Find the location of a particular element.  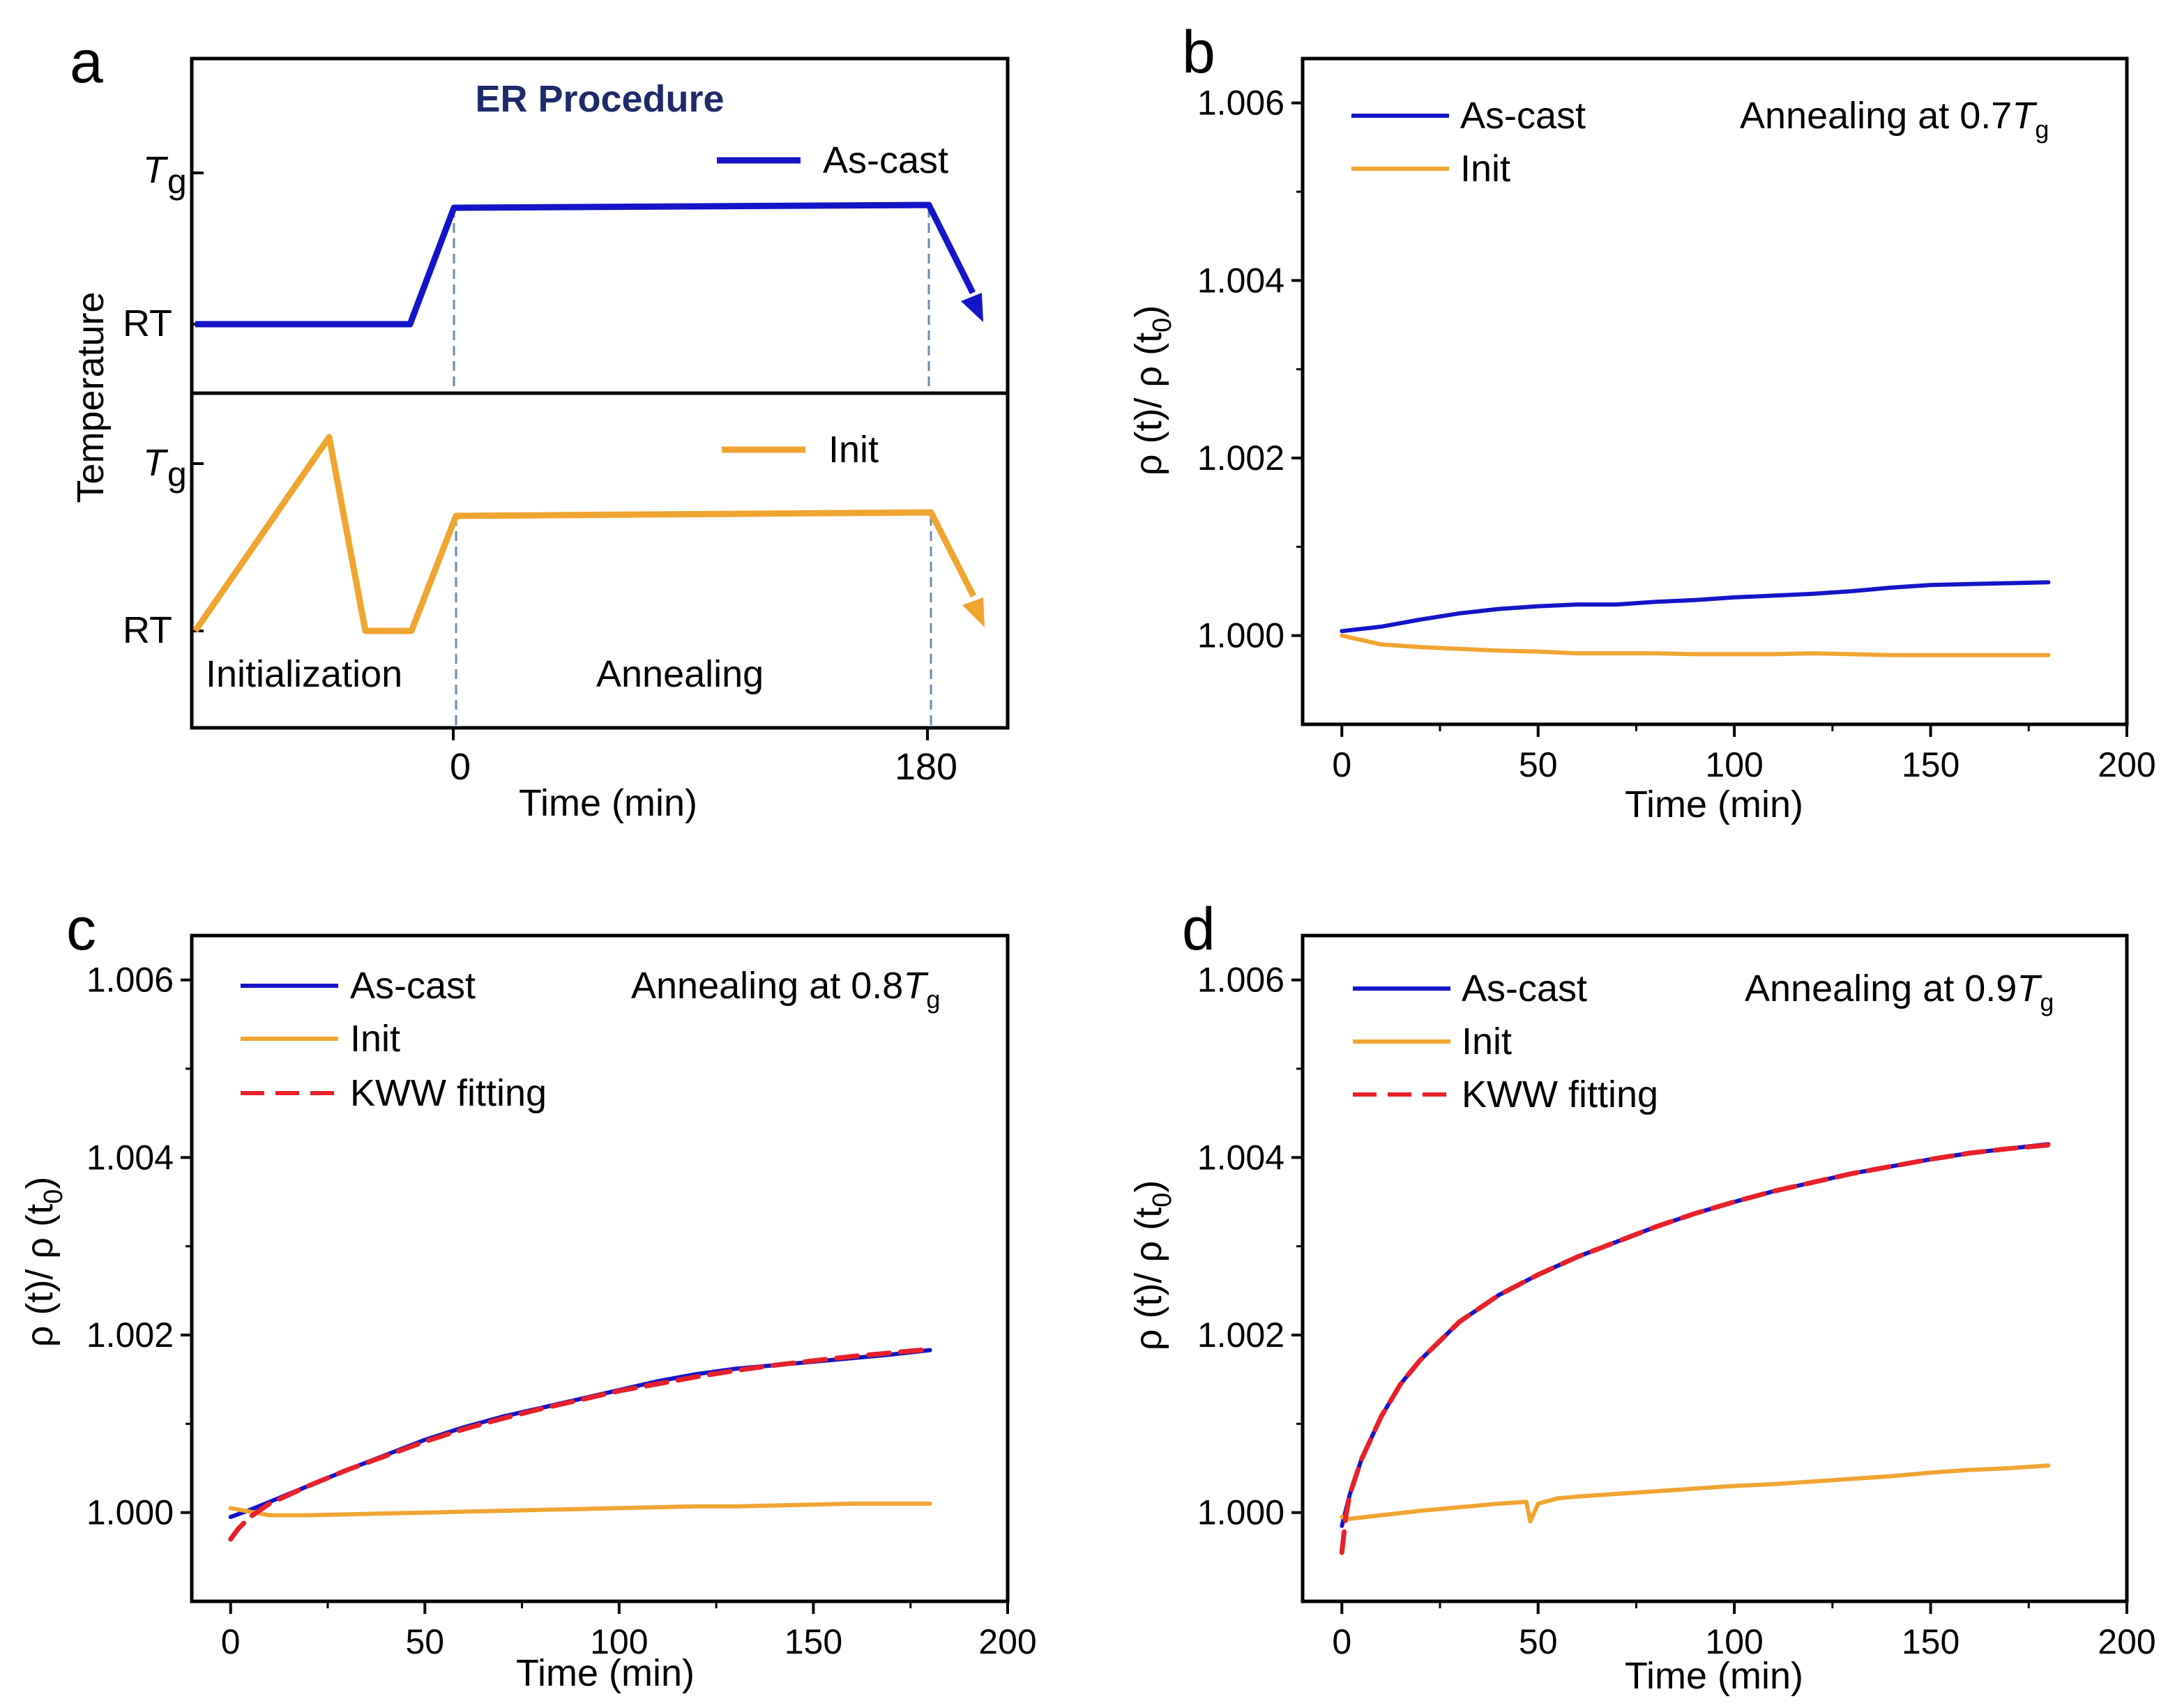

panel-a-xtick-label-0: 0 is located at coordinates (461, 767).